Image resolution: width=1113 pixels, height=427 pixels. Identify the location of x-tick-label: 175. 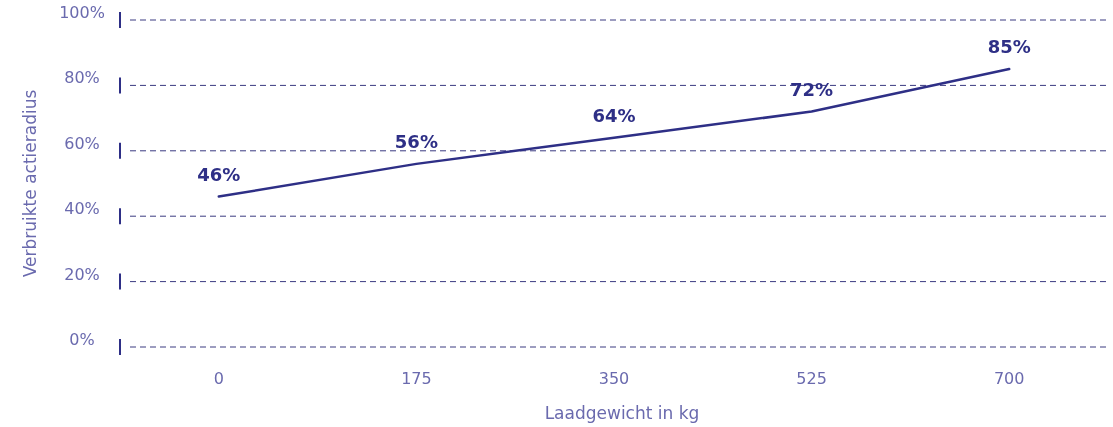
(416, 378).